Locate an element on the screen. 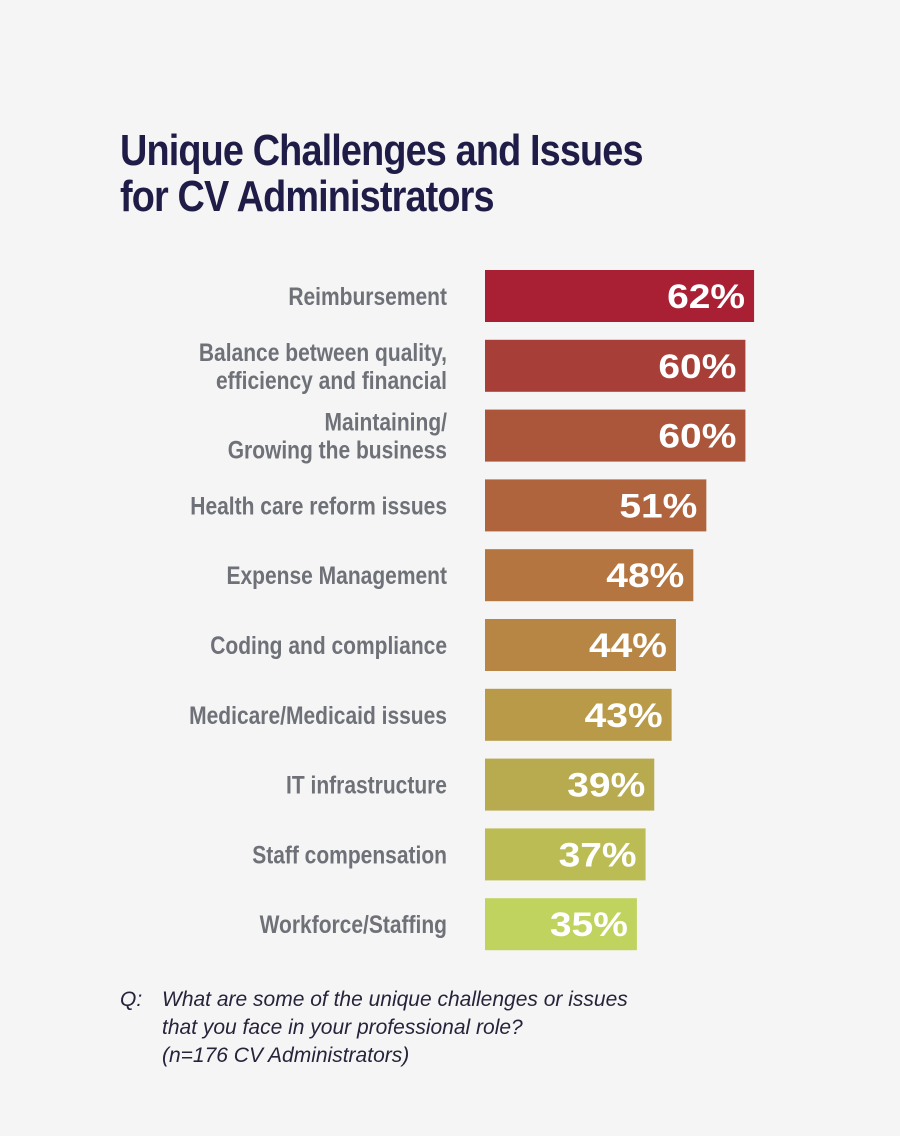  category-label: IT infrastructure is located at coordinates (366, 785).